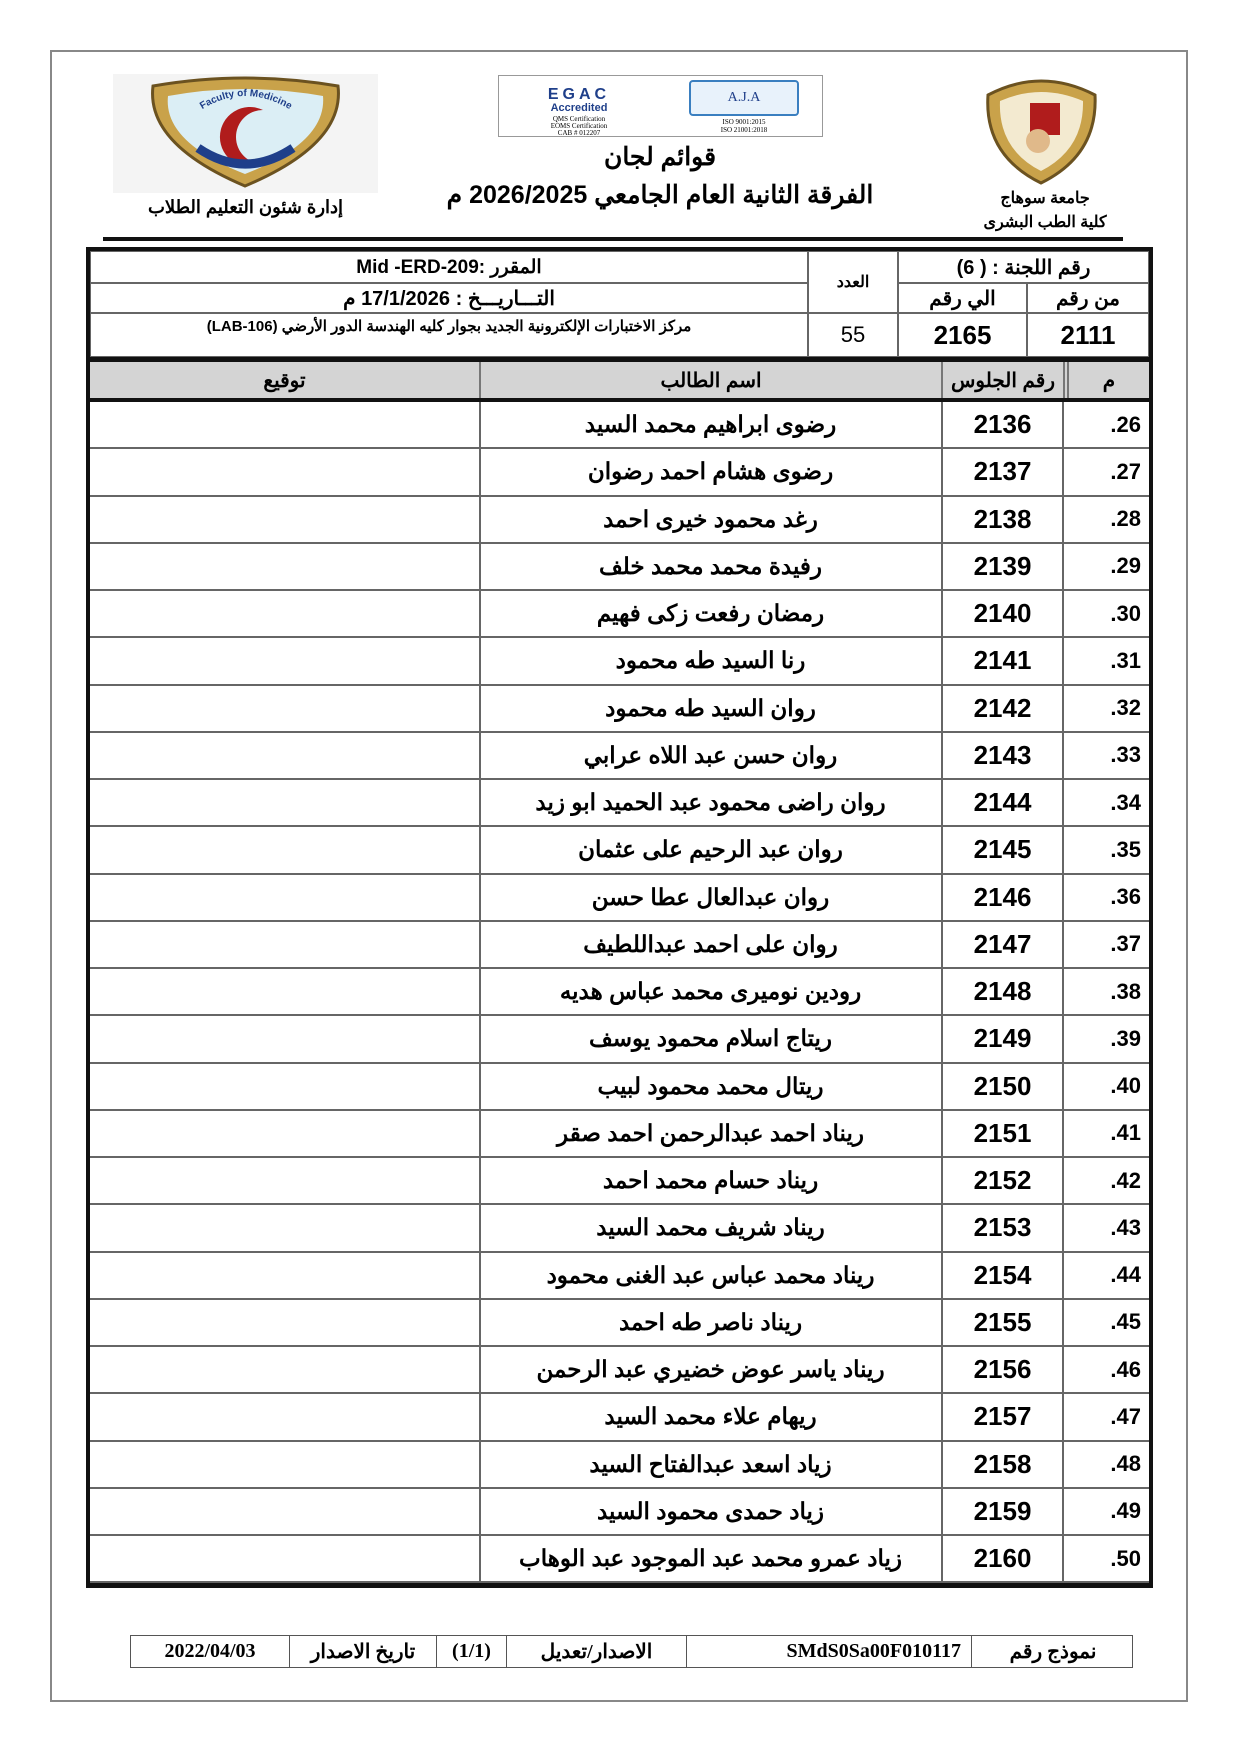 This screenshot has height=1755, width=1241. I want to click on table-row: .38 2148 رودين نوميرى محمد عباس هديه, so click(619, 993).